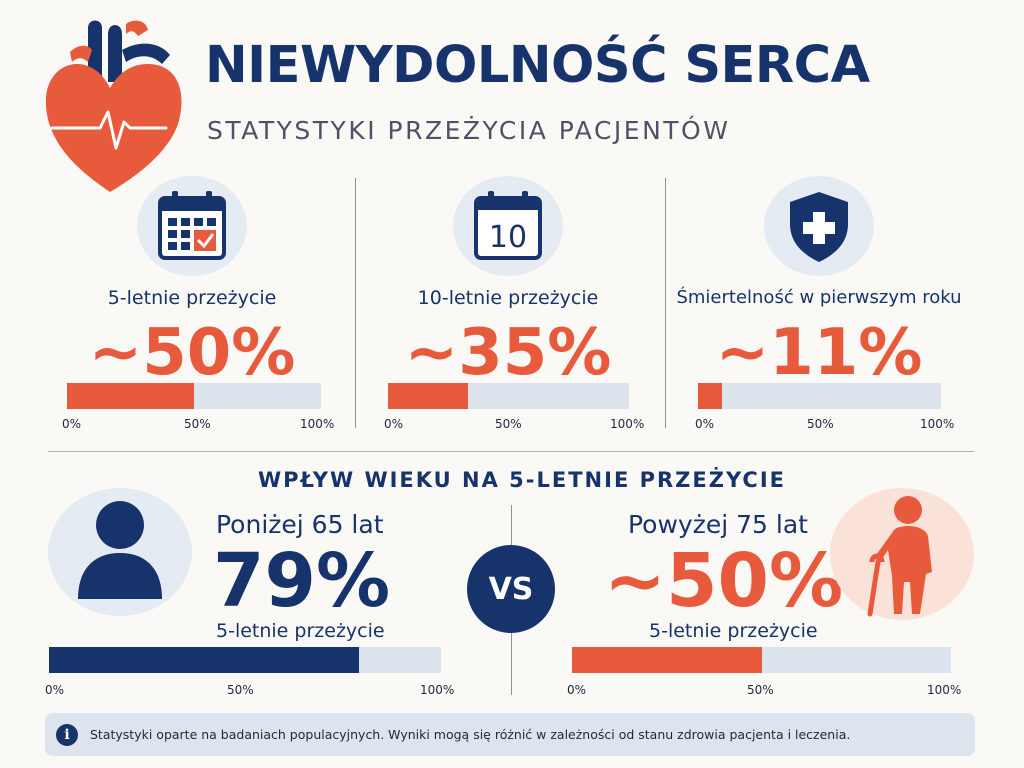 This screenshot has height=768, width=1024. I want to click on info-icon: i, so click(67, 735).